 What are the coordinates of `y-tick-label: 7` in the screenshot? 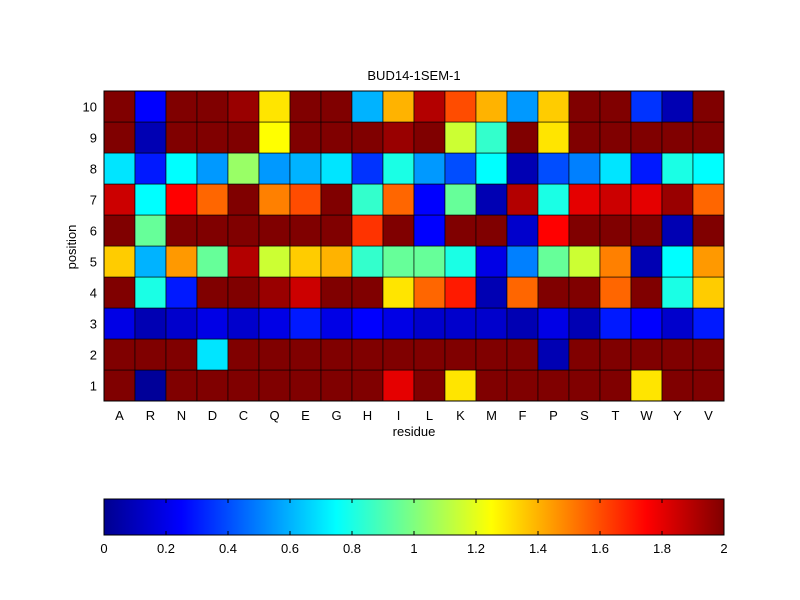 It's located at (93, 200).